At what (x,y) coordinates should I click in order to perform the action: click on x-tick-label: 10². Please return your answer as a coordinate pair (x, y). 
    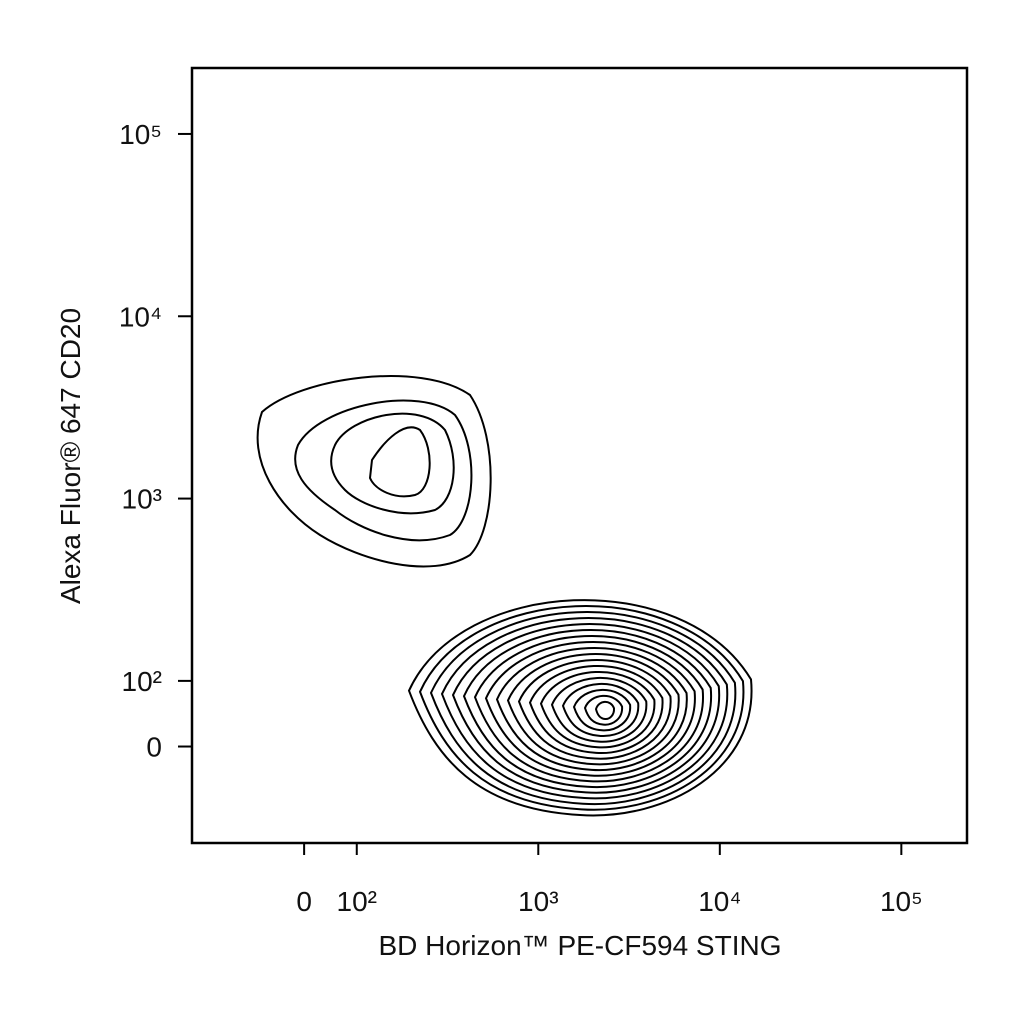
    Looking at the image, I should click on (357, 901).